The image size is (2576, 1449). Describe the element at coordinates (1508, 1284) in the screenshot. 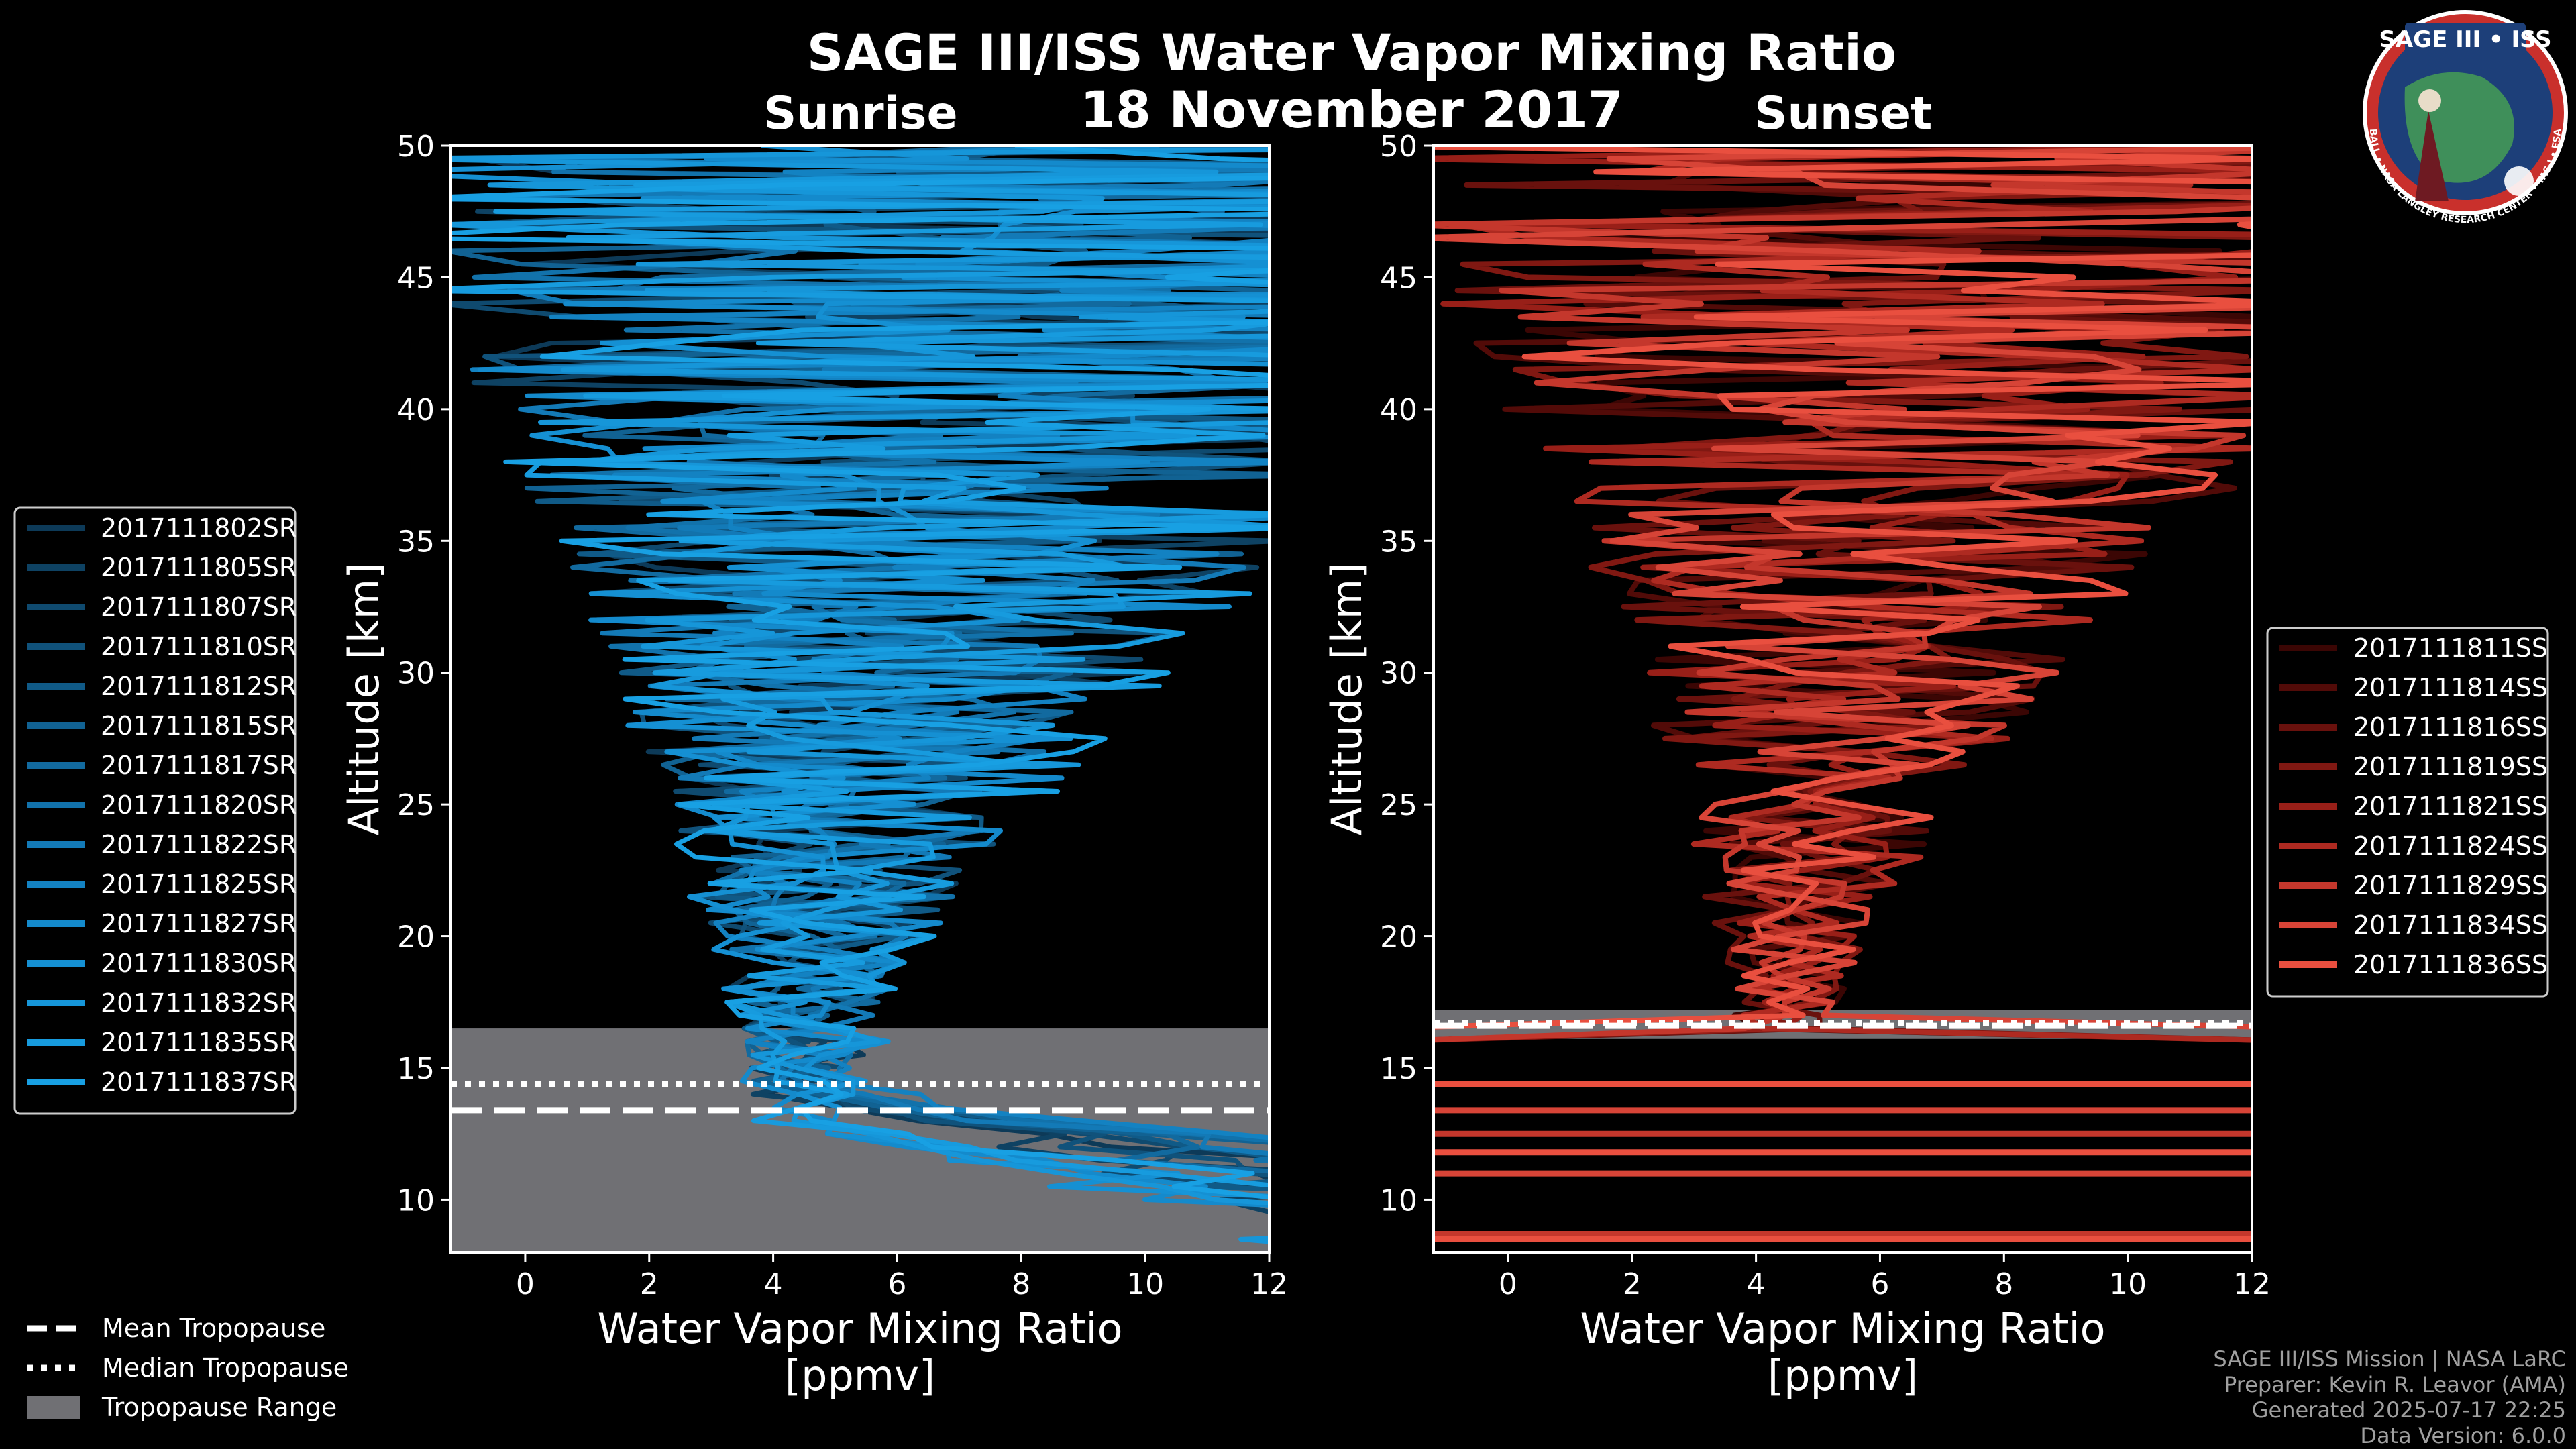

I see `x-tick-label: 0` at that location.